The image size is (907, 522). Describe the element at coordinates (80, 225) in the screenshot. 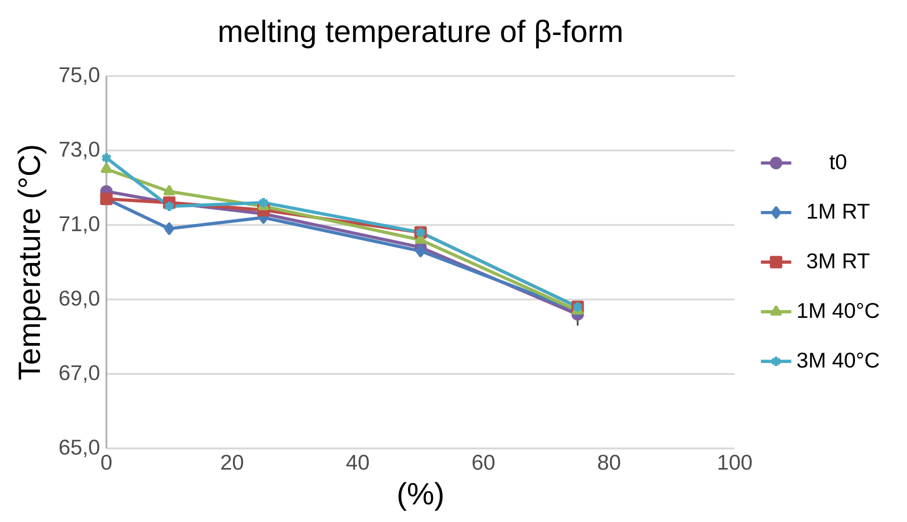

I see `y-tick-label: 71,0` at that location.